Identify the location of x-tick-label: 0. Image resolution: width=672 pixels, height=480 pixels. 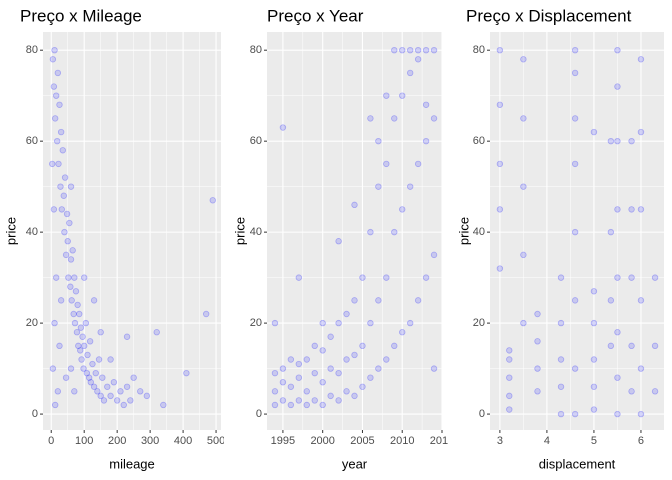
(51, 441).